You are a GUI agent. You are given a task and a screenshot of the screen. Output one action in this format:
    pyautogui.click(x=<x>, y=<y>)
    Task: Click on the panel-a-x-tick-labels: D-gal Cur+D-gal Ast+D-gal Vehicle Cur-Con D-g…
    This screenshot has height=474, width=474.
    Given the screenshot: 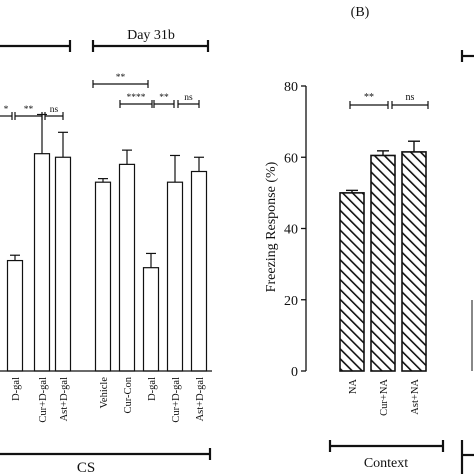 What is the action you would take?
    pyautogui.click(x=108, y=399)
    